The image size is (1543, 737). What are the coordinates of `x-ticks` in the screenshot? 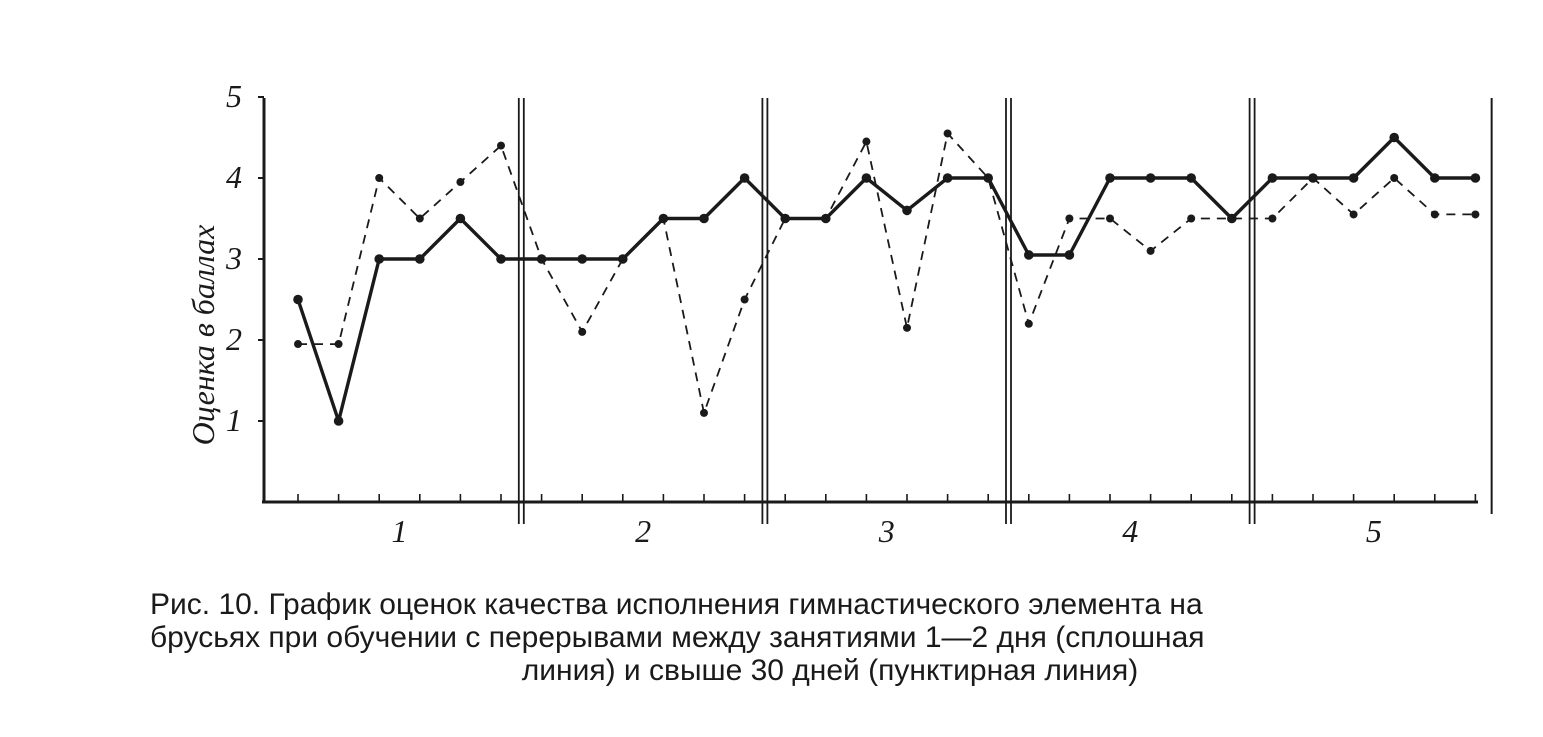 It's located at (887, 498).